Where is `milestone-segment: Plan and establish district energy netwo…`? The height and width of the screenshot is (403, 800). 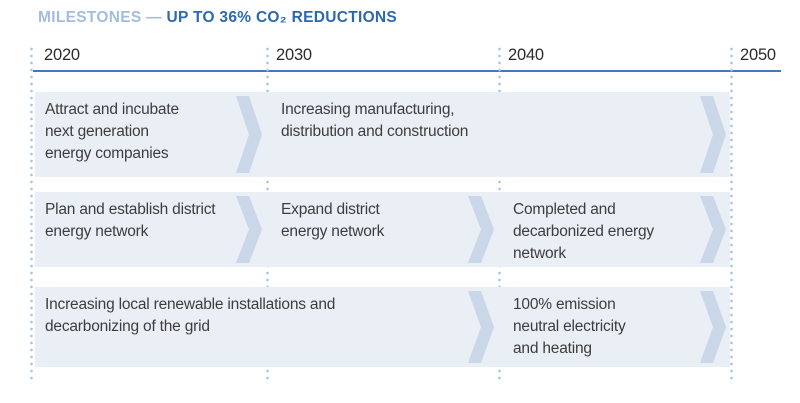
milestone-segment: Plan and establish district energy netwo… is located at coordinates (151, 229).